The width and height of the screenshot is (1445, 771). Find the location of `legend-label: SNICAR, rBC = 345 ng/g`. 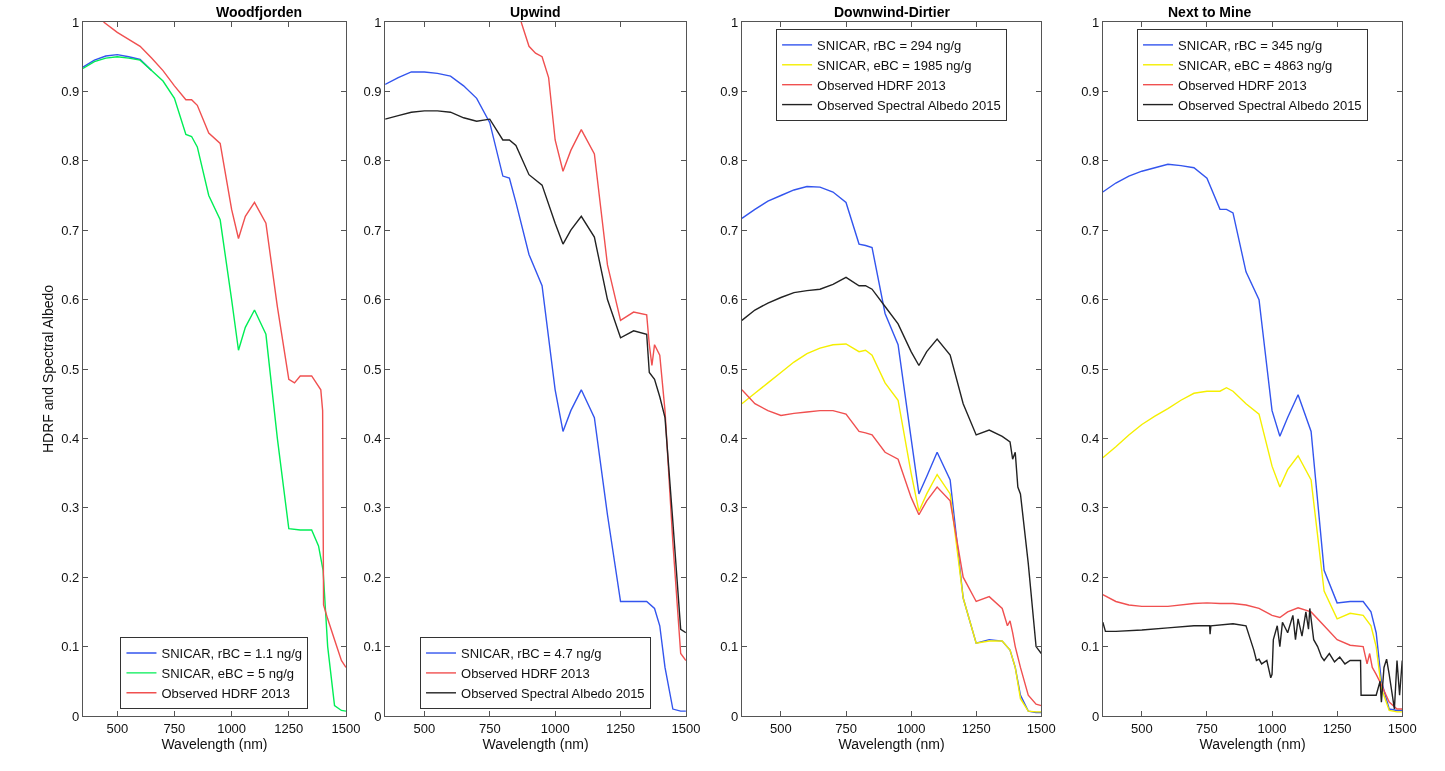

legend-label: SNICAR, rBC = 345 ng/g is located at coordinates (1250, 45).